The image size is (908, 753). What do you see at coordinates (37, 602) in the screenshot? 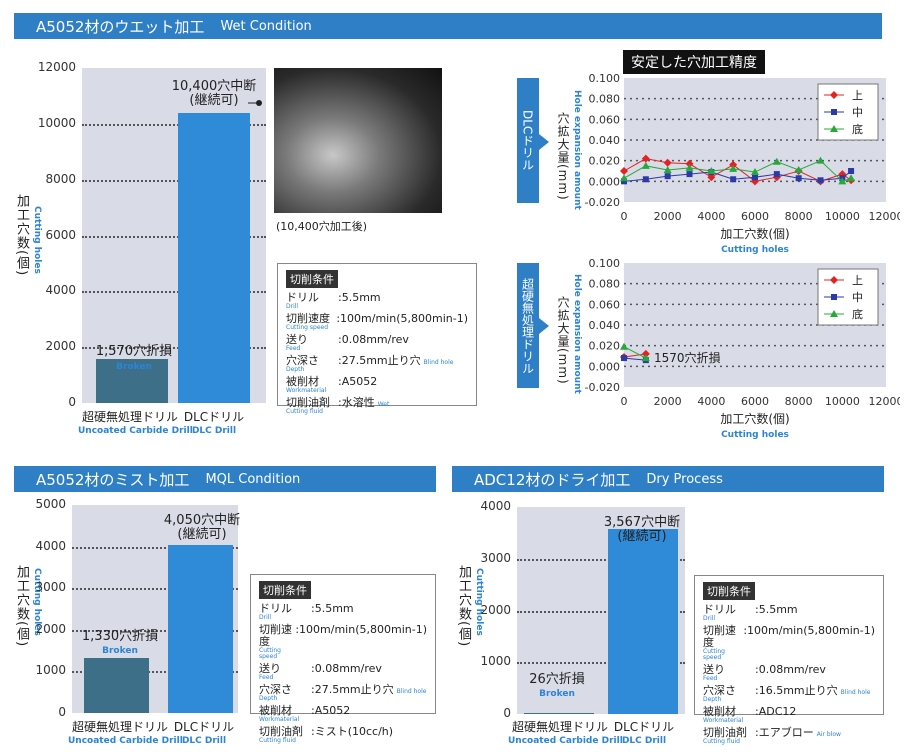
I see `mql-y-axis-label-en: Cutting holes` at bounding box center [37, 602].